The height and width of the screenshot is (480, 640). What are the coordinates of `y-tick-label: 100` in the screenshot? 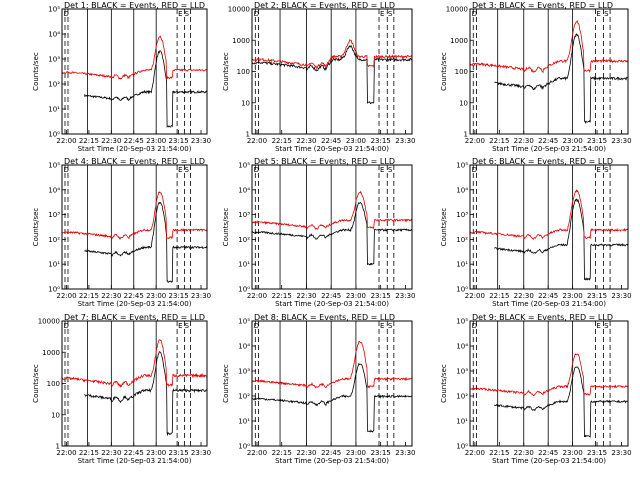 It's located at (53, 384).